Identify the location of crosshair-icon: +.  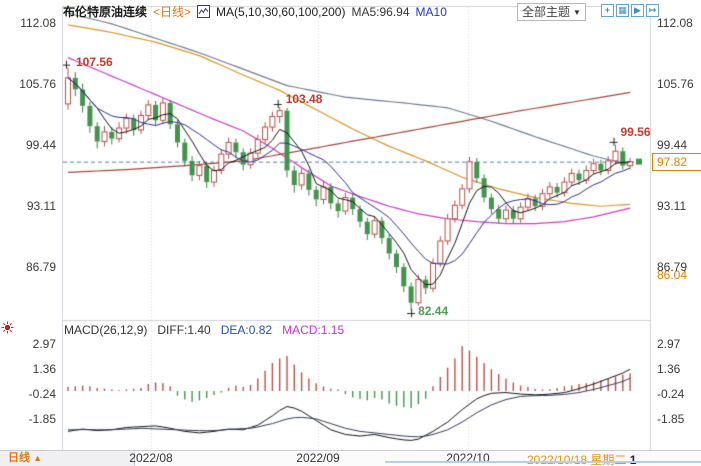
(607, 10).